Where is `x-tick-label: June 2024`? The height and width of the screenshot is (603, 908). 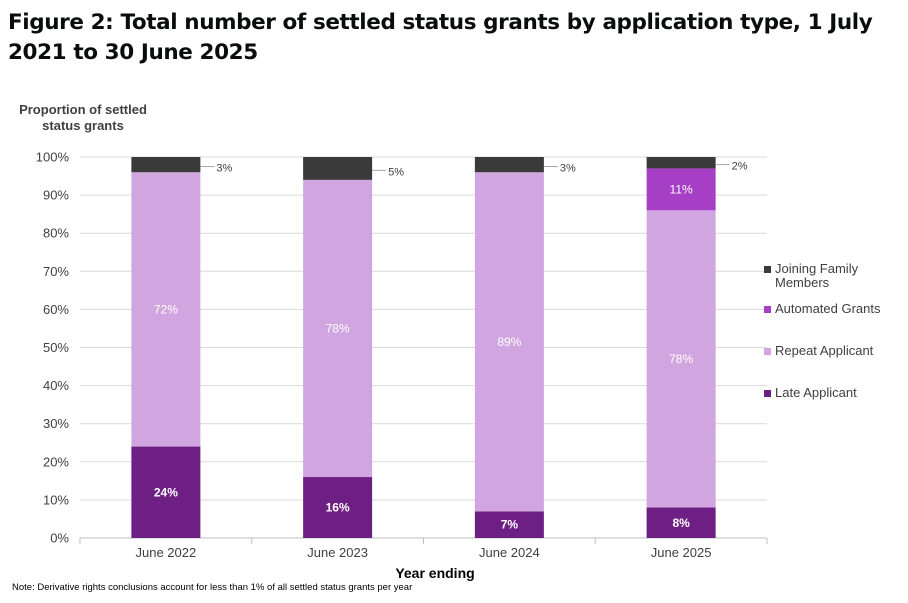 x-tick-label: June 2024 is located at coordinates (509, 552).